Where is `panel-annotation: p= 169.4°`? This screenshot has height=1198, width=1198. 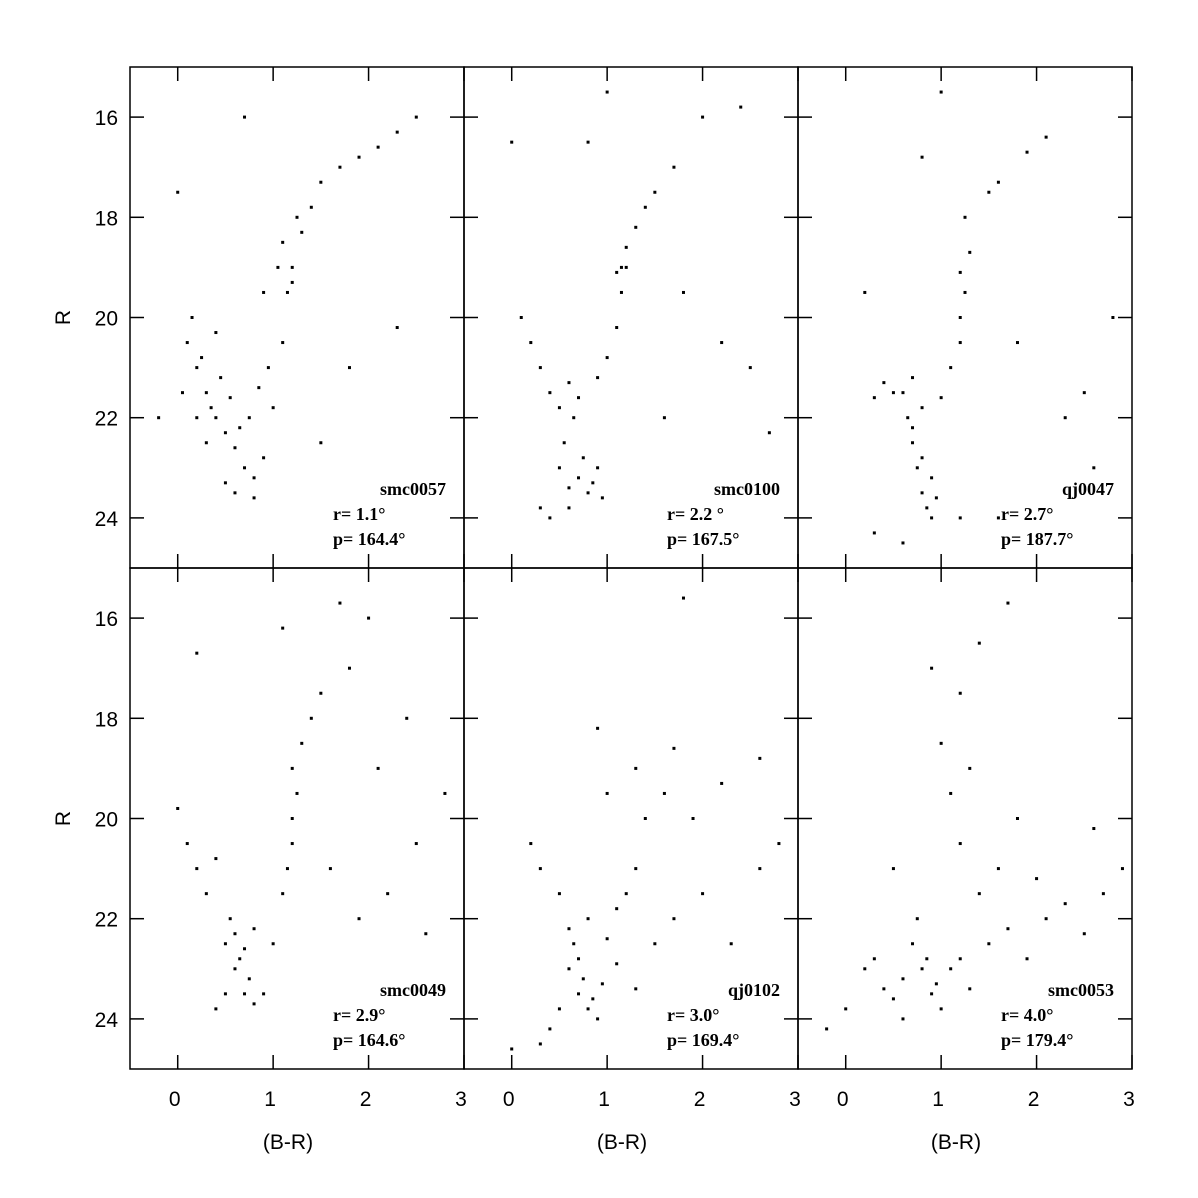 panel-annotation: p= 169.4° is located at coordinates (703, 1040).